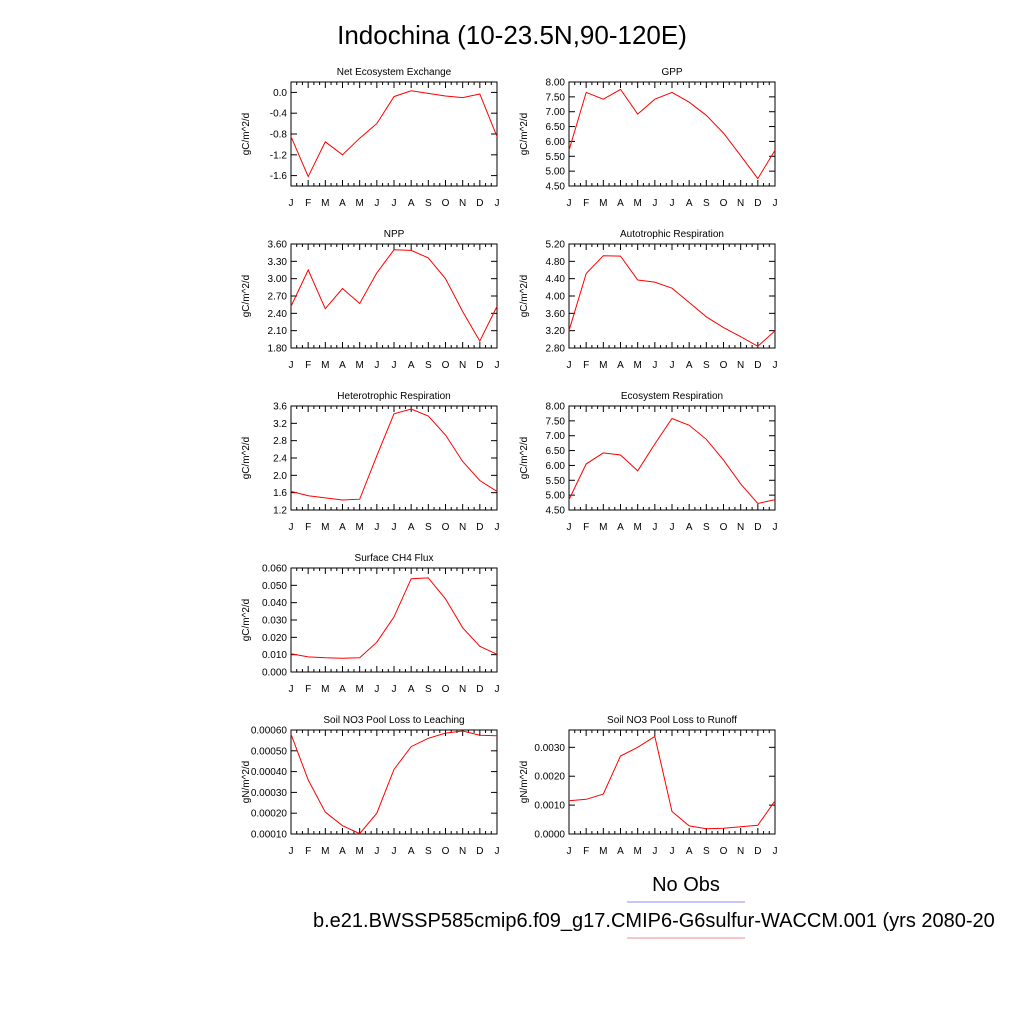 The height and width of the screenshot is (1024, 1024). What do you see at coordinates (279, 114) in the screenshot?
I see `y-tick-label: -0.4` at bounding box center [279, 114].